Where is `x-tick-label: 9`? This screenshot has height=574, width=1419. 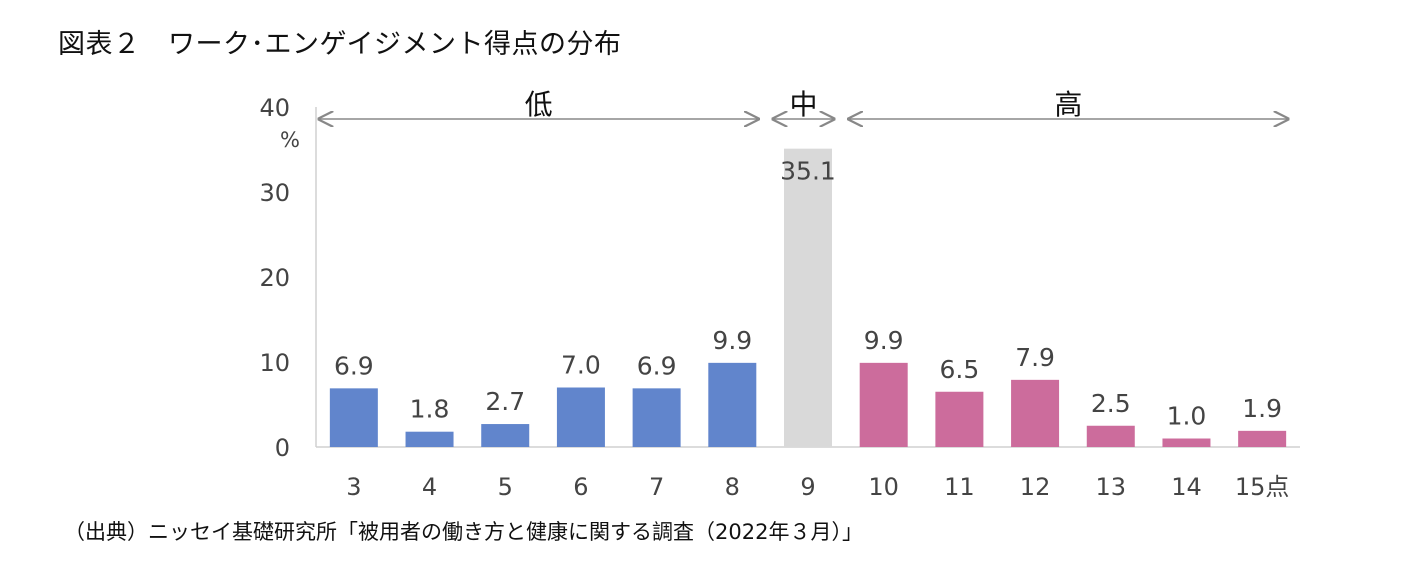 x-tick-label: 9 is located at coordinates (807, 487).